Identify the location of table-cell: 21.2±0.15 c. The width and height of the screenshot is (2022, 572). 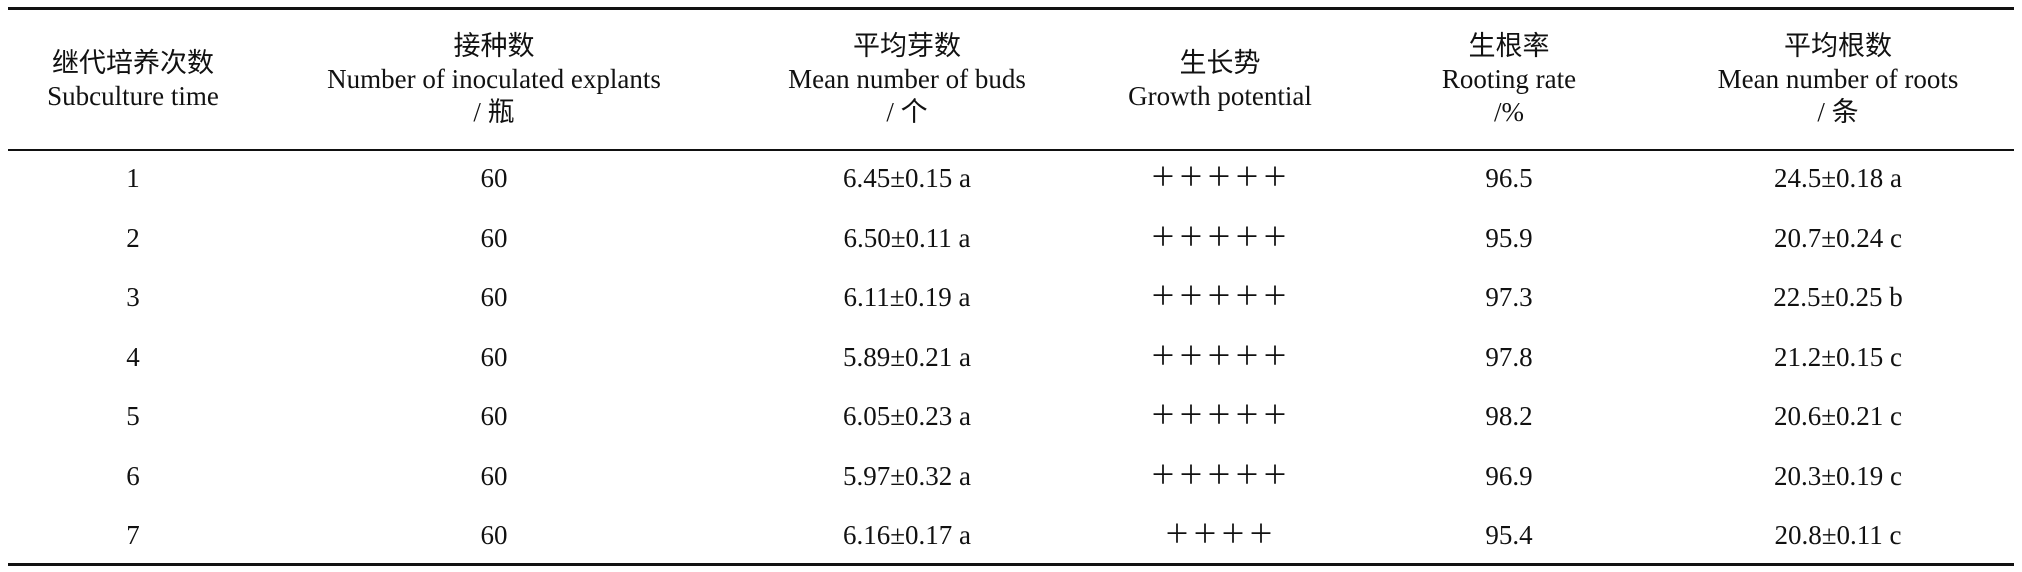
(1838, 356).